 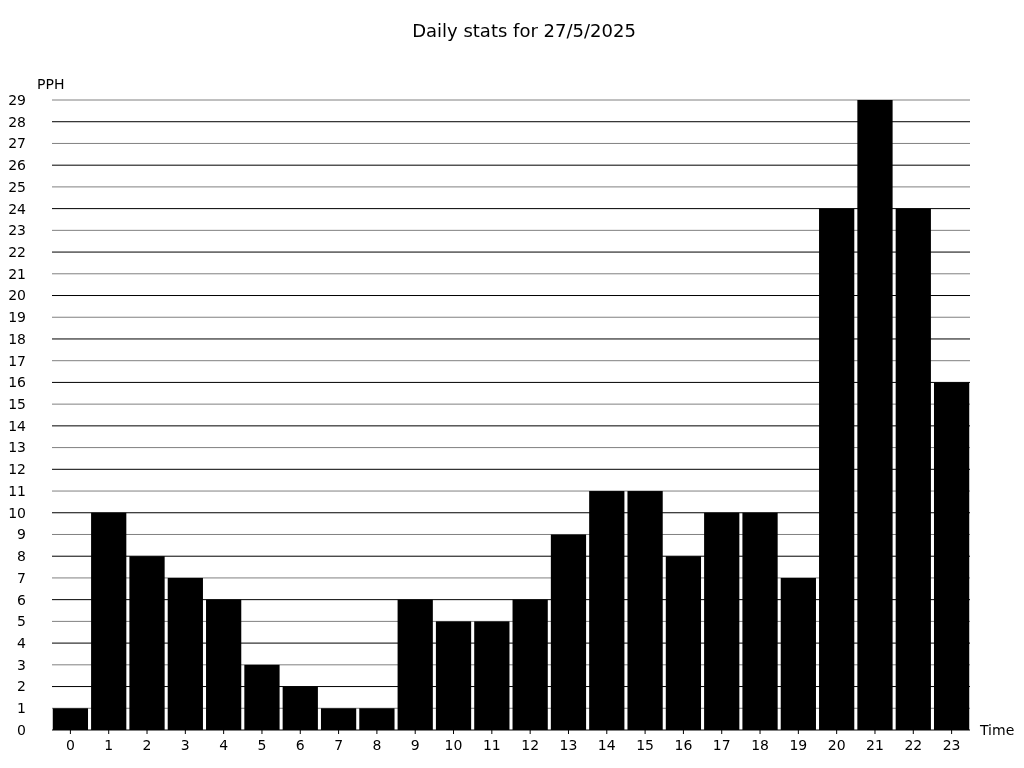 I want to click on y-tick-label: 25, so click(x=17, y=186).